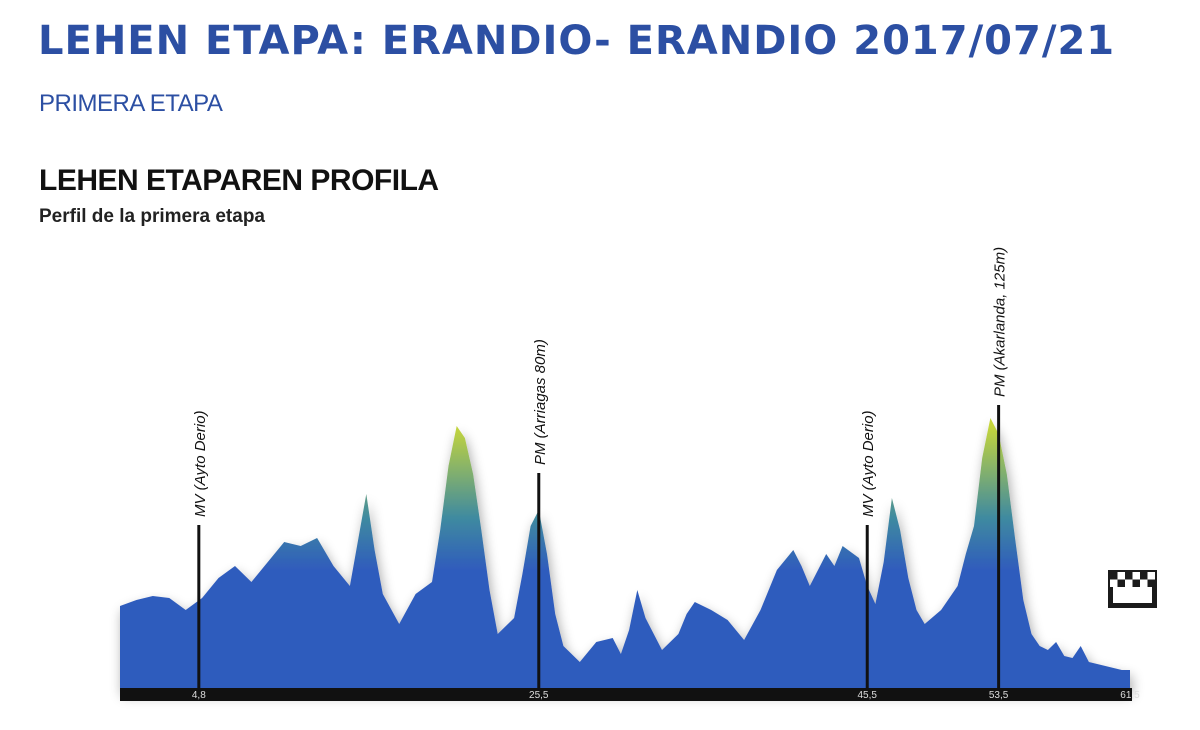 This screenshot has height=730, width=1200. Describe the element at coordinates (1130, 695) in the screenshot. I see `distance-tick-label: 61,5` at that location.